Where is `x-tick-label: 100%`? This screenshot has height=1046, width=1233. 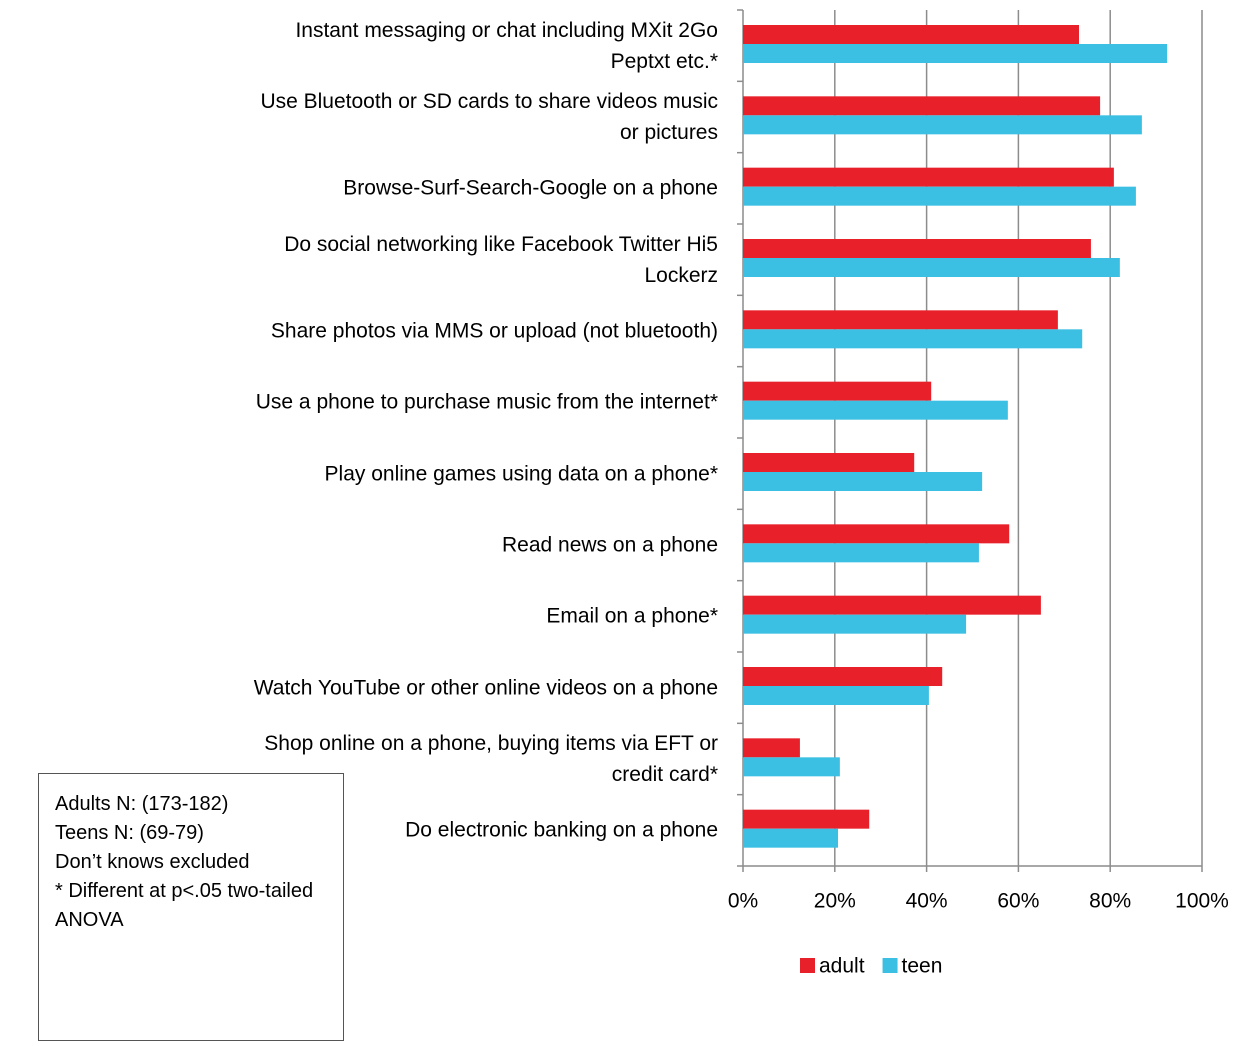 x-tick-label: 100% is located at coordinates (1202, 901).